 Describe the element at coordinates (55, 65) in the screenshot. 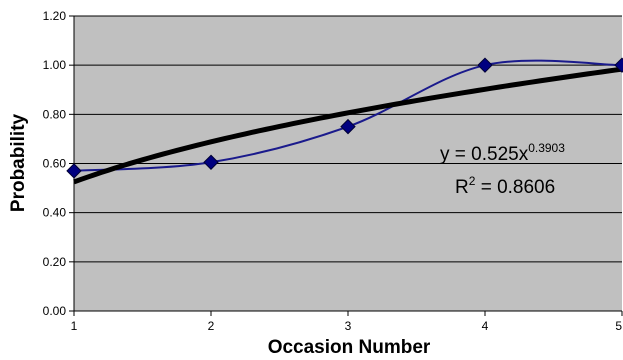

I see `y-tick-label: 1.00` at that location.